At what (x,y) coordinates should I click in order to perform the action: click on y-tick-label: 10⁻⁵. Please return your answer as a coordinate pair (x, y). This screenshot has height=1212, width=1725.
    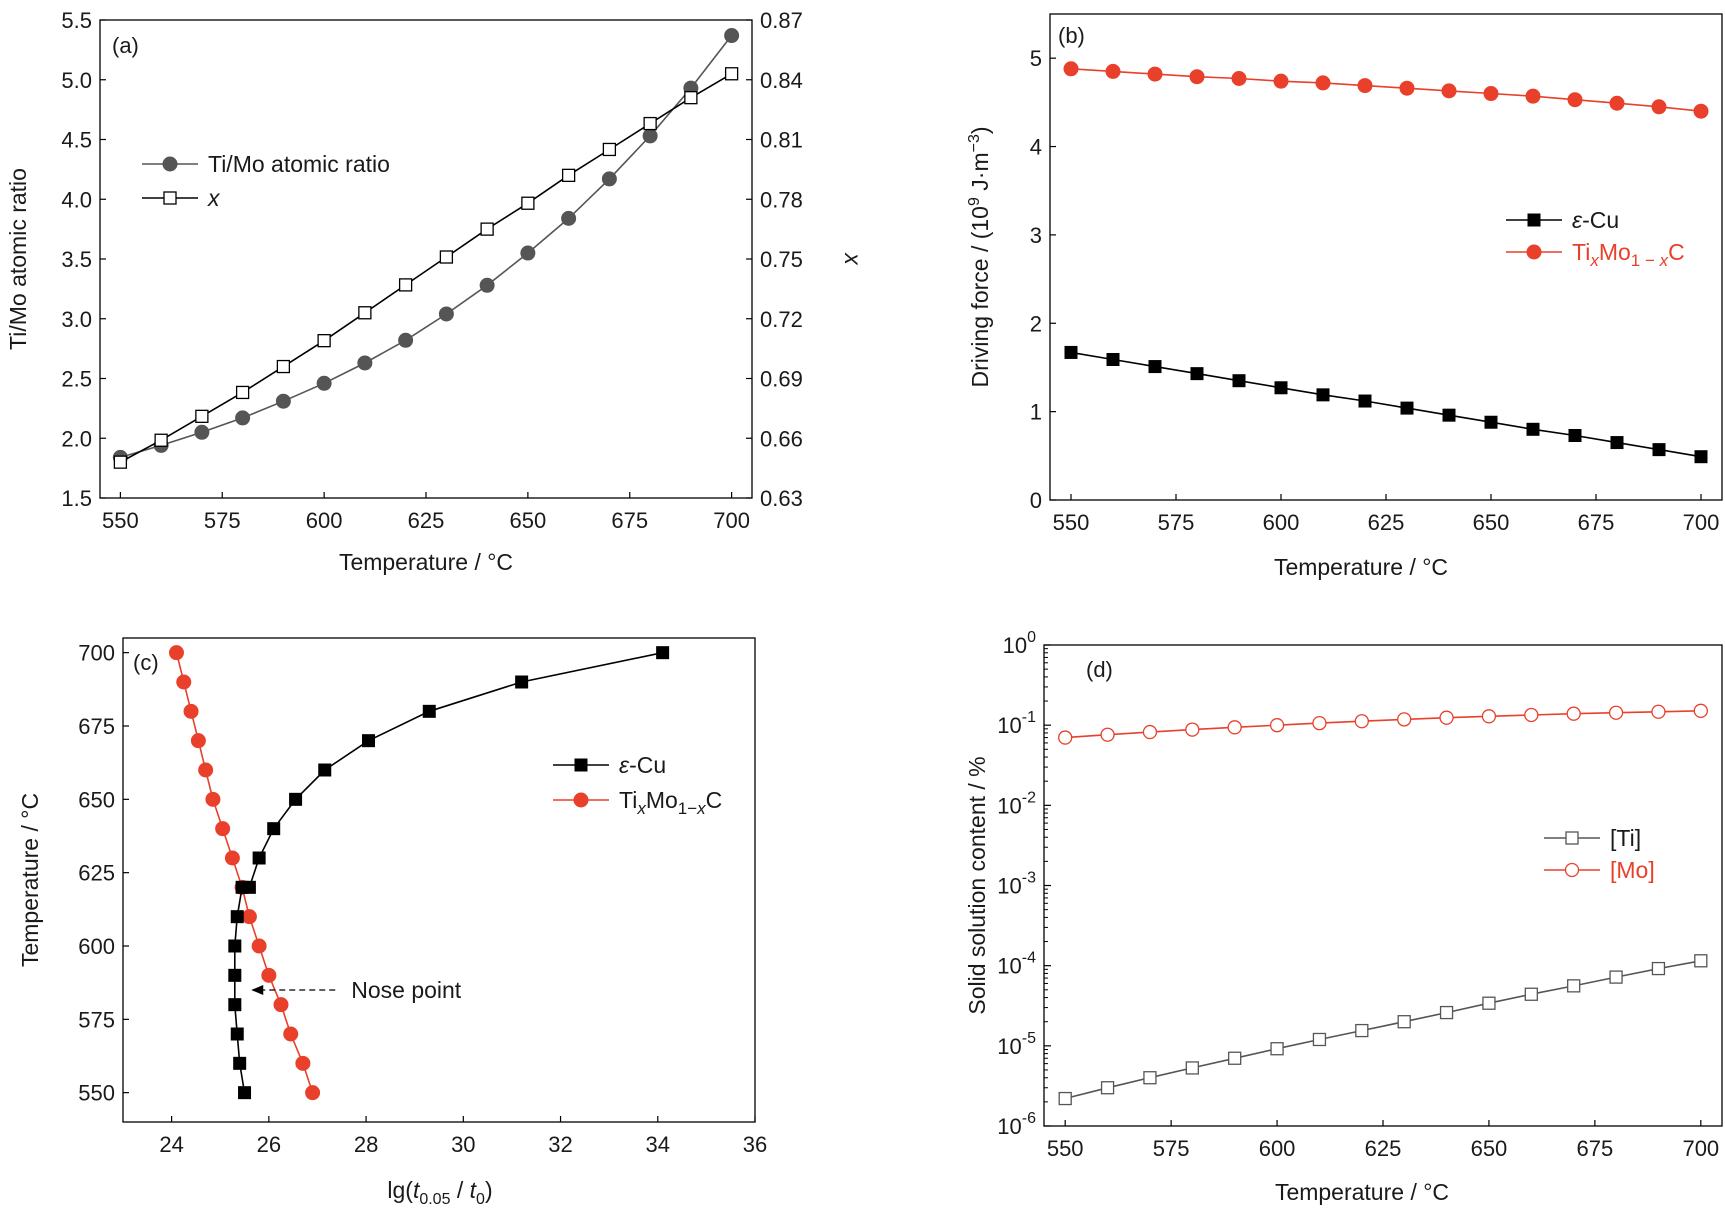
    Looking at the image, I should click on (1016, 1044).